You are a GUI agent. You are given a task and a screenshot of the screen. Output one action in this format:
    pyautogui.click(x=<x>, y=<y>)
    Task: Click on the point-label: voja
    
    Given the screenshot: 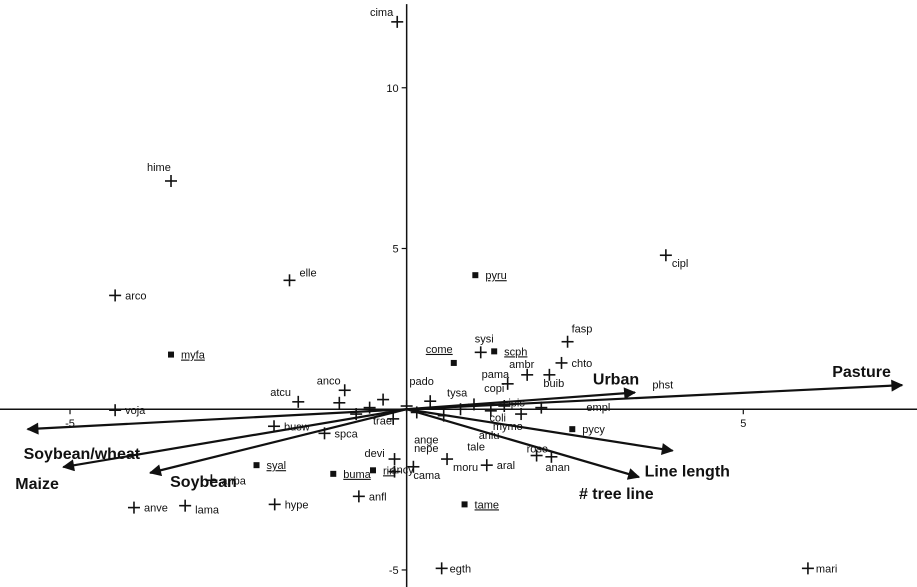 What is the action you would take?
    pyautogui.click(x=135, y=411)
    